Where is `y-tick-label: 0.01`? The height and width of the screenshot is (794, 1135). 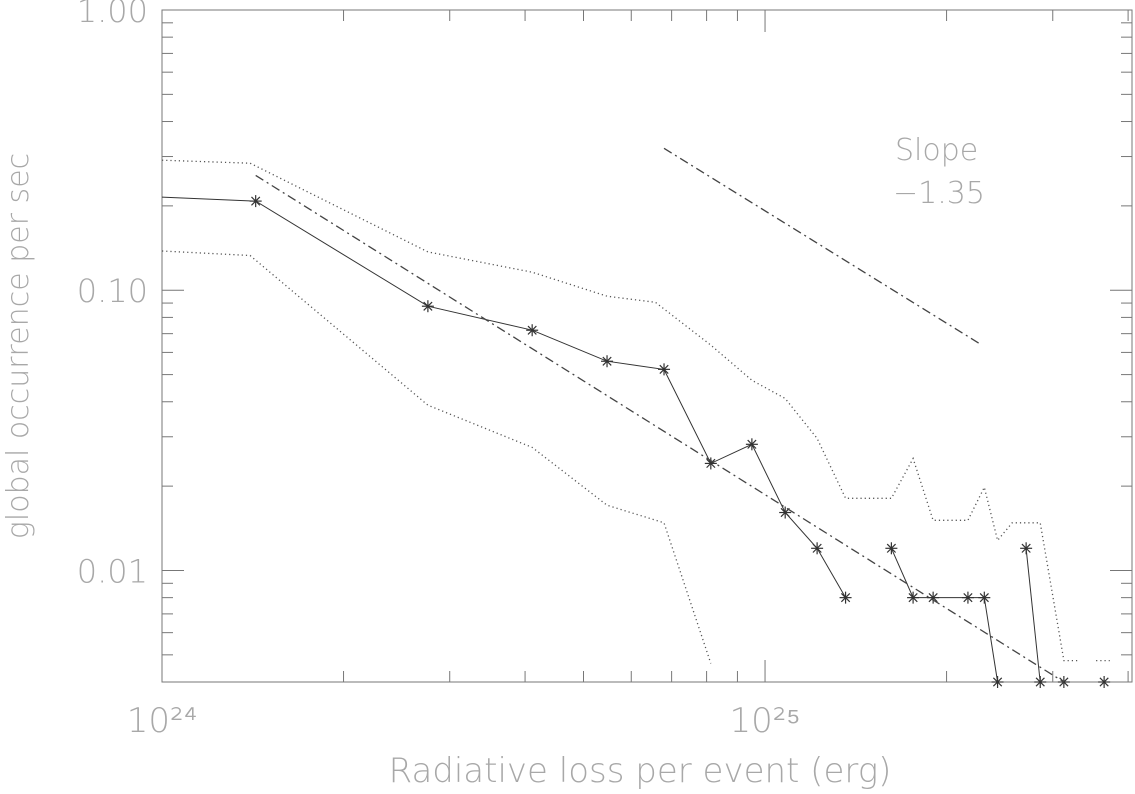 y-tick-label: 0.01 is located at coordinates (112, 571).